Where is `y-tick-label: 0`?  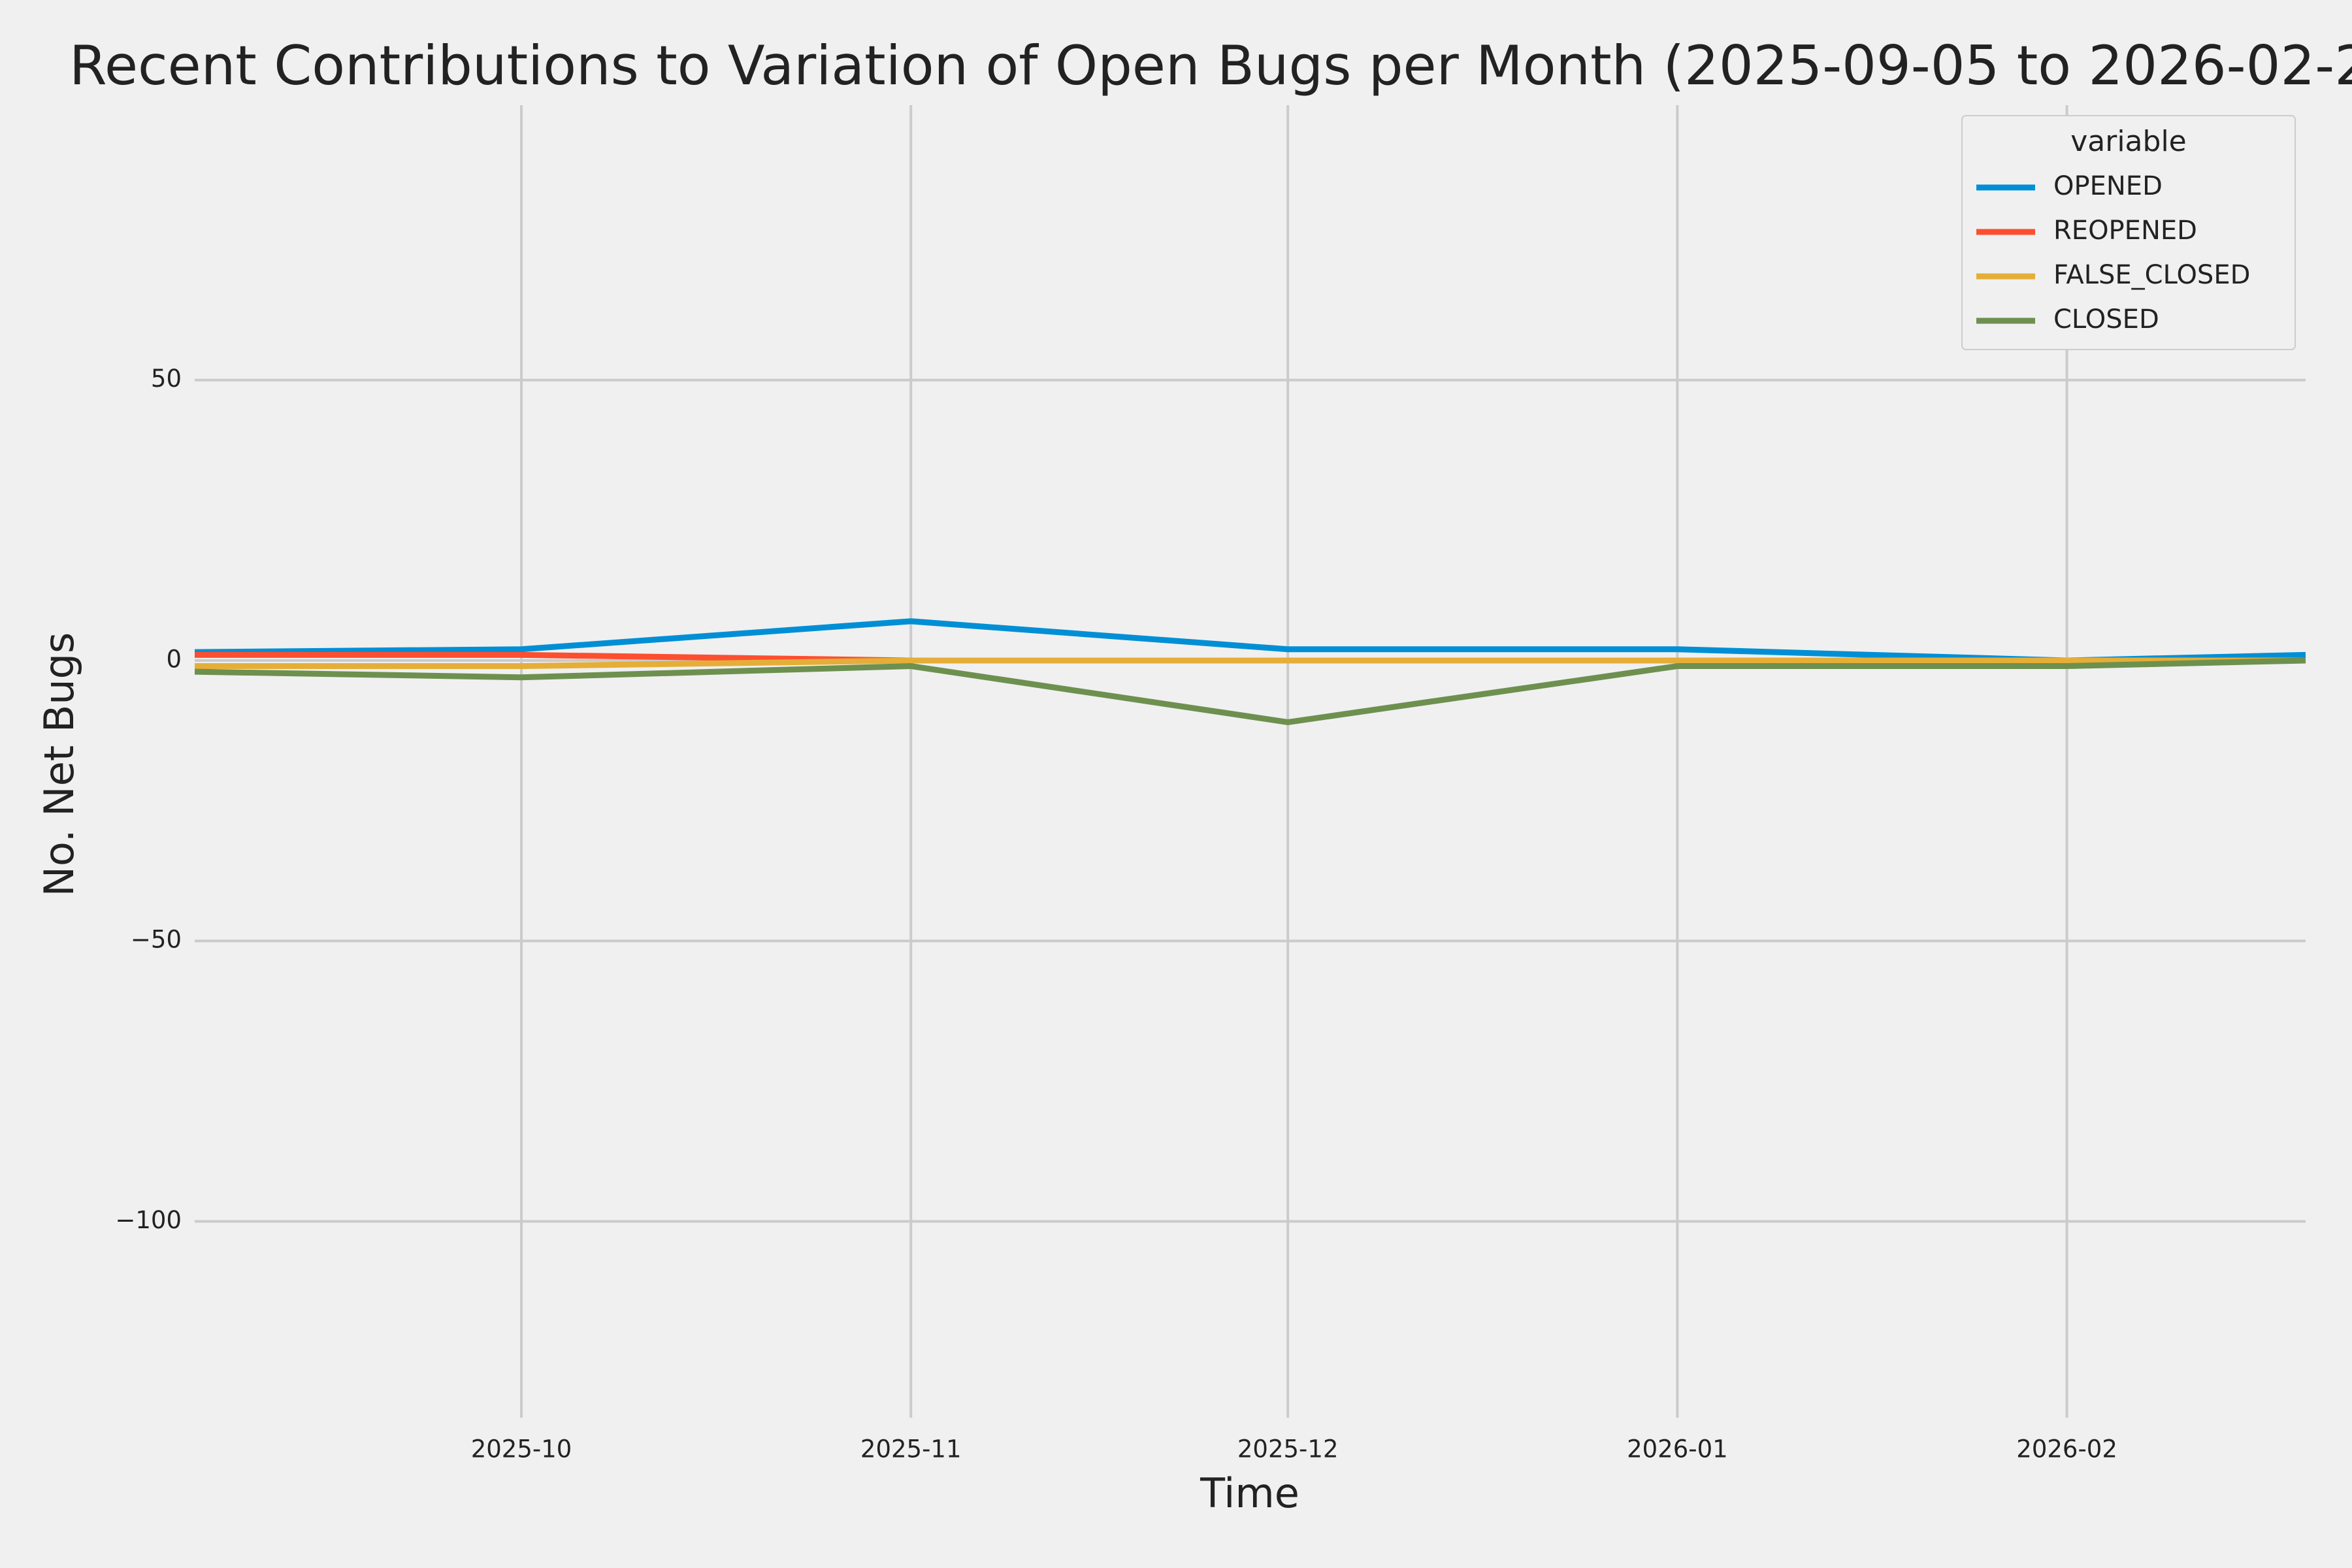 y-tick-label: 0 is located at coordinates (174, 659).